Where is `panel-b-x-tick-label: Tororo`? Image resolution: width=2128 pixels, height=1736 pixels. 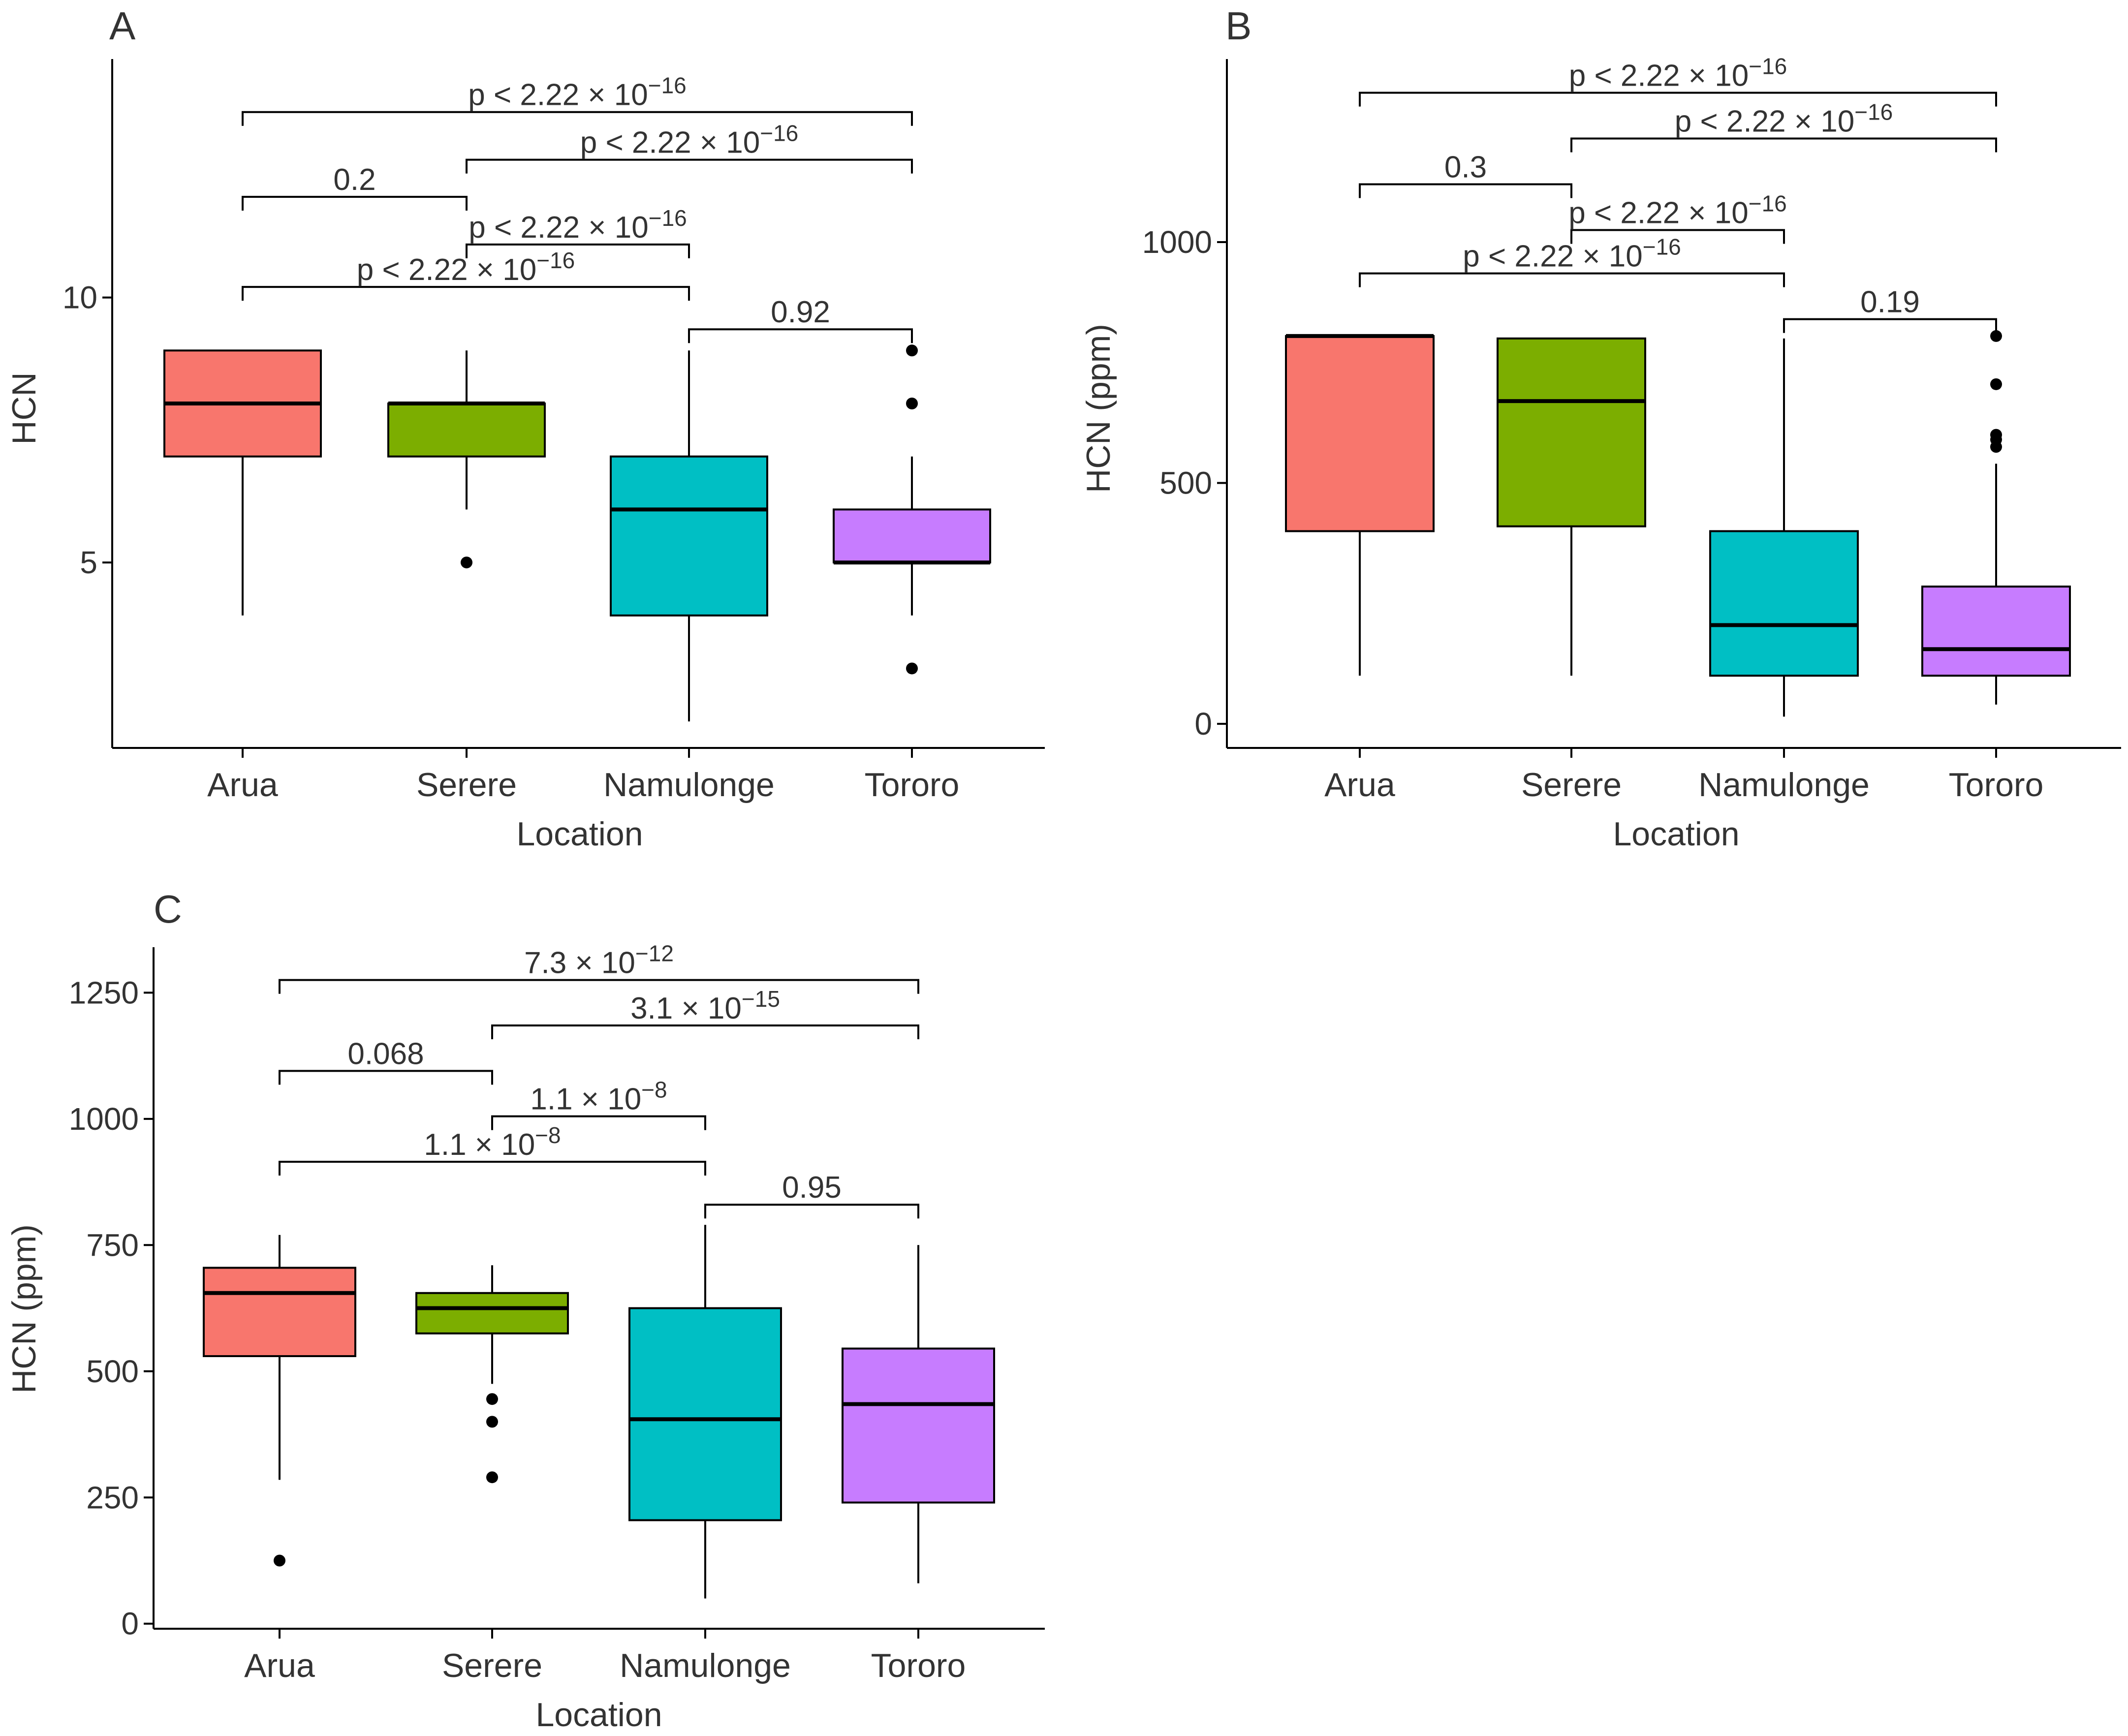
panel-b-x-tick-label: Tororo is located at coordinates (1996, 785).